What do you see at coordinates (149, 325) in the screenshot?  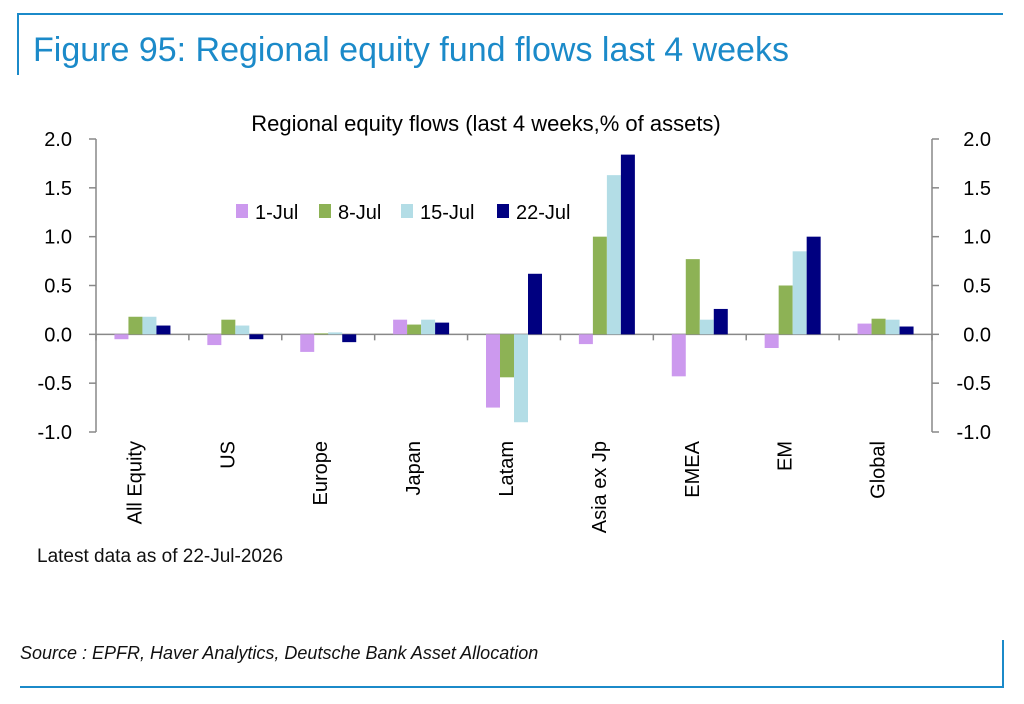 I see `bar-15-Jul-All Equity` at bounding box center [149, 325].